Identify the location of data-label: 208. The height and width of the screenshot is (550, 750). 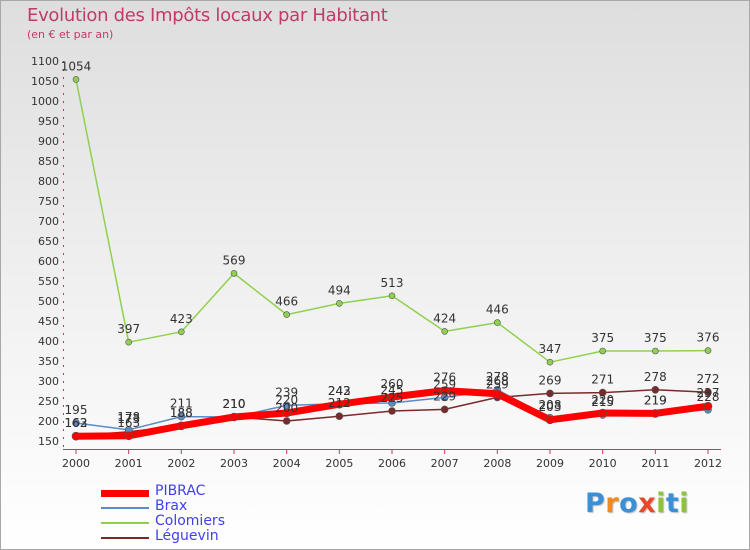
(550, 405).